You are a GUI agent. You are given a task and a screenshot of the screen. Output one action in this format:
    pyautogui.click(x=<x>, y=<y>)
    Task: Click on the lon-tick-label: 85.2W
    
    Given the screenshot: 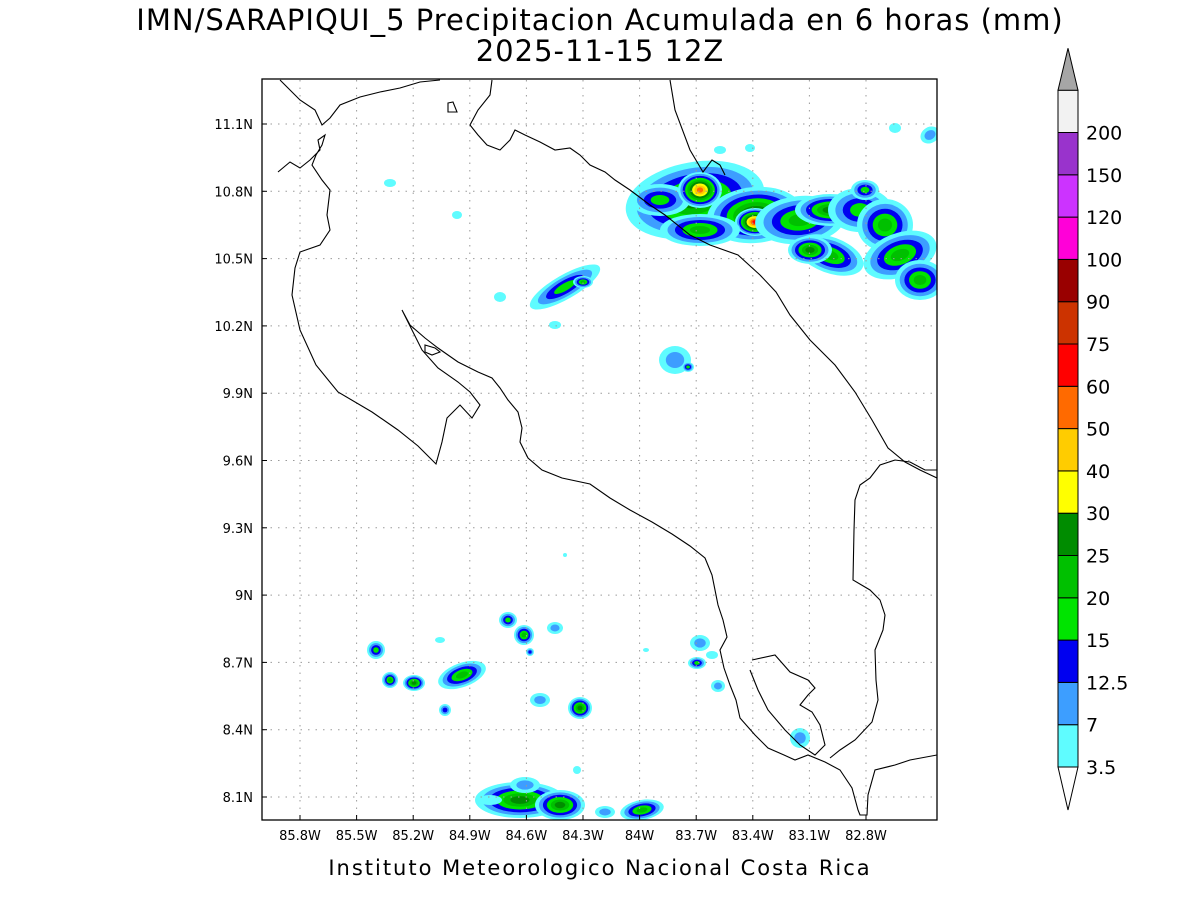 What is the action you would take?
    pyautogui.click(x=413, y=836)
    